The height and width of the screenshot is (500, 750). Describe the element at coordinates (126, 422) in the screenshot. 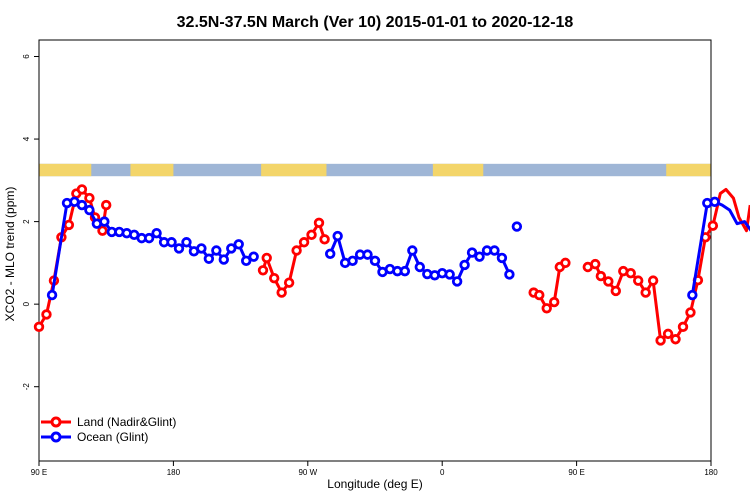

I see `legend-land-label: Land (Nadir&Glint)` at that location.